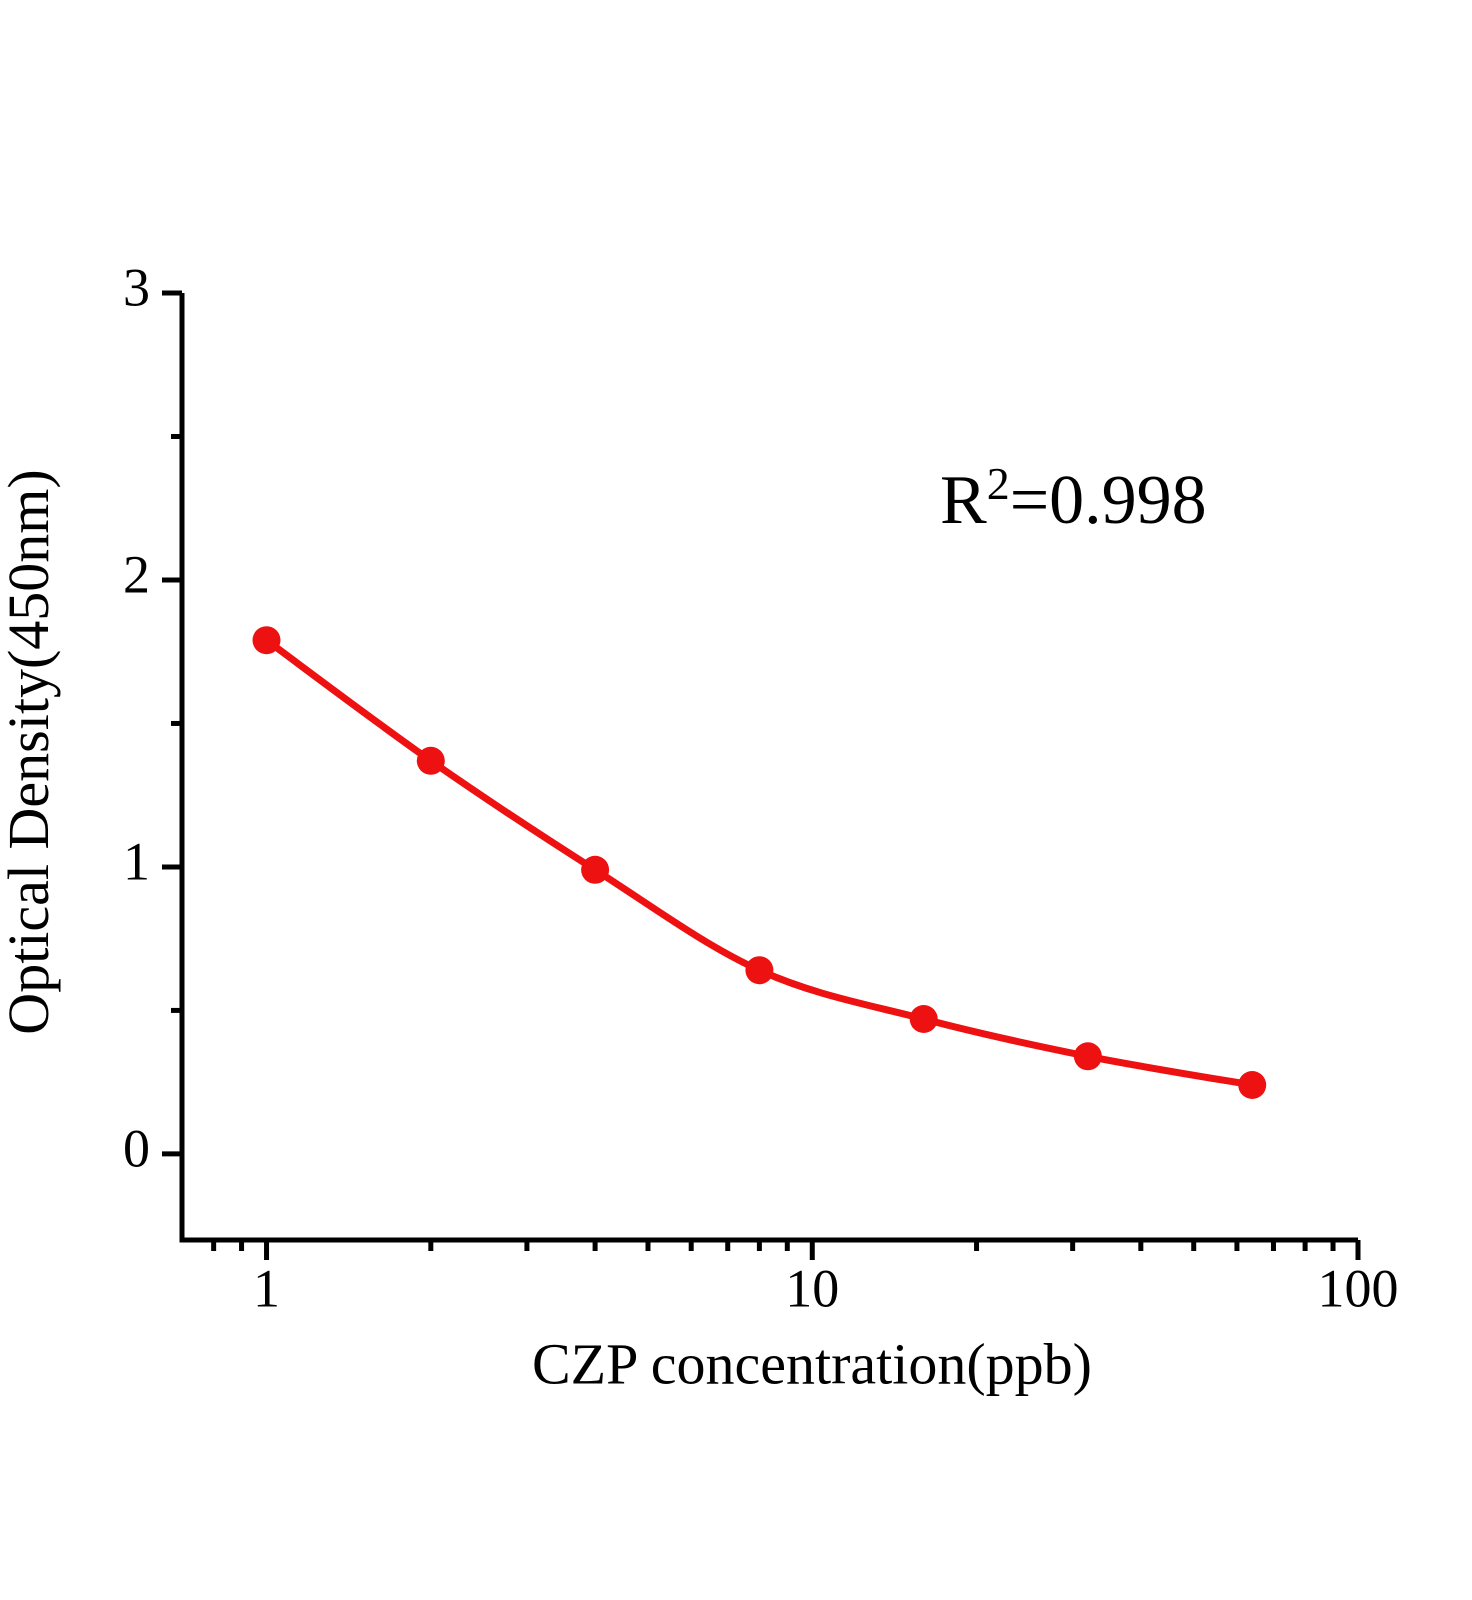 This screenshot has height=1600, width=1472. I want to click on data-point-x8, so click(759, 970).